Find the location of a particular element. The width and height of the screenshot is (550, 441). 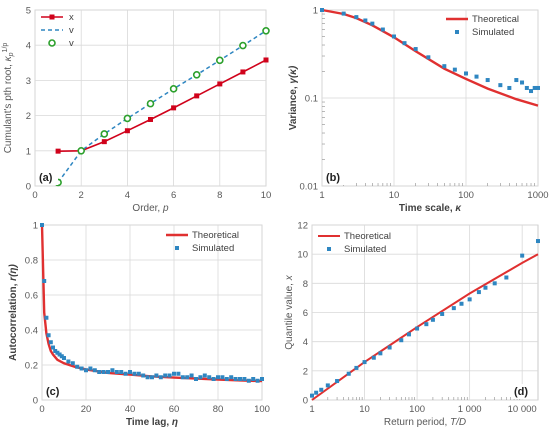

y-tick-label: 4 is located at coordinates (28, 46).